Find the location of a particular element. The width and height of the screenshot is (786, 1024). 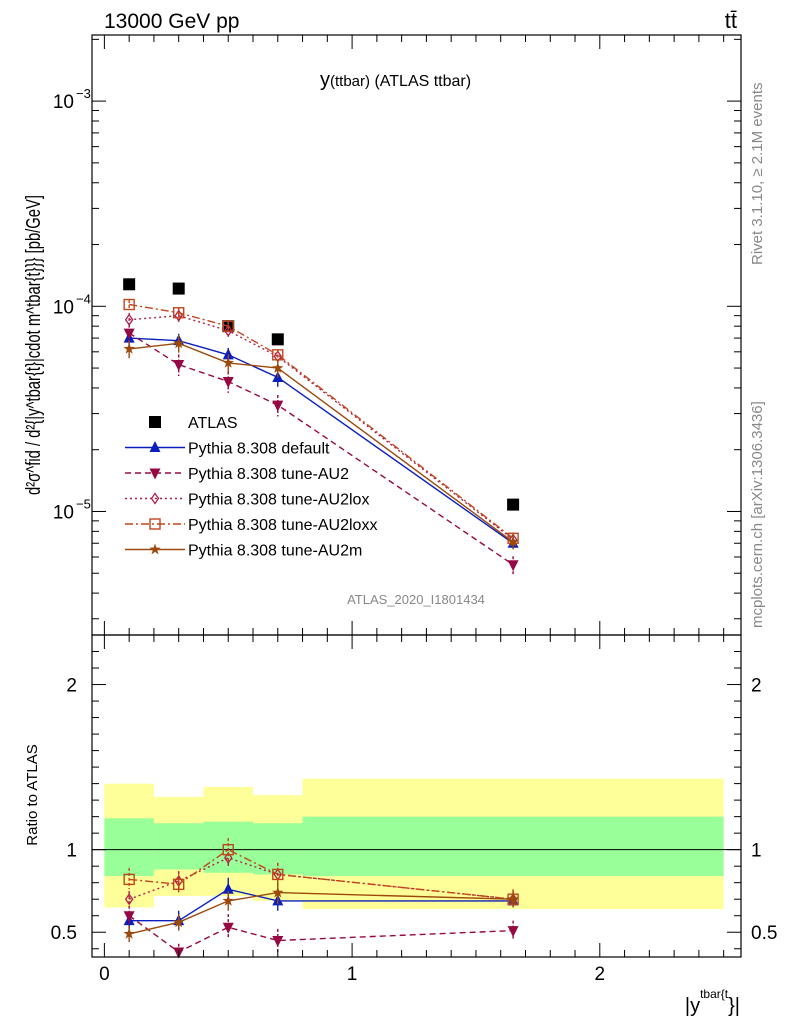

x-tick-label: 1 is located at coordinates (352, 974).